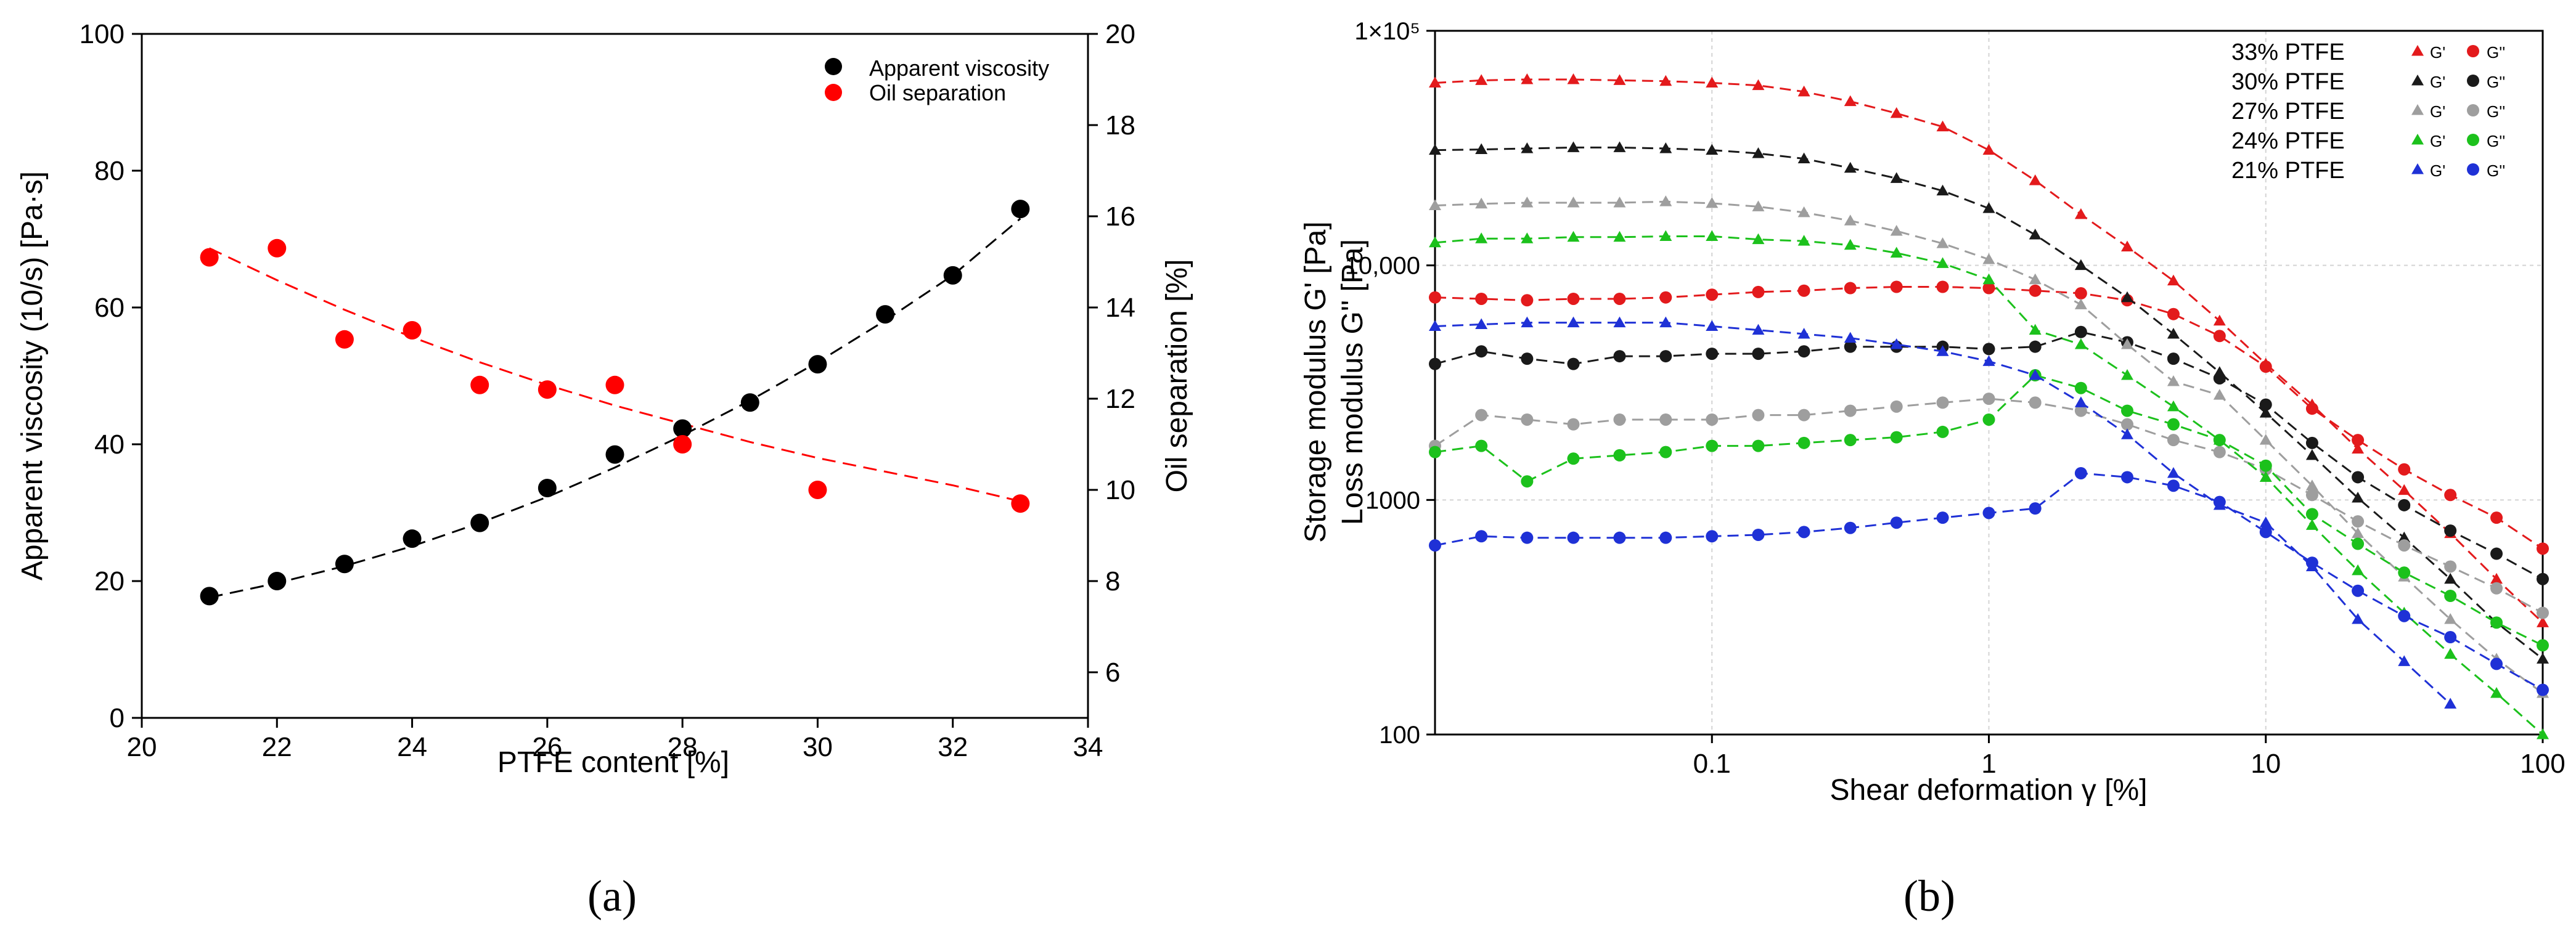 The image size is (2576, 928). What do you see at coordinates (1988, 764) in the screenshot?
I see `x-tick-label: 1` at bounding box center [1988, 764].